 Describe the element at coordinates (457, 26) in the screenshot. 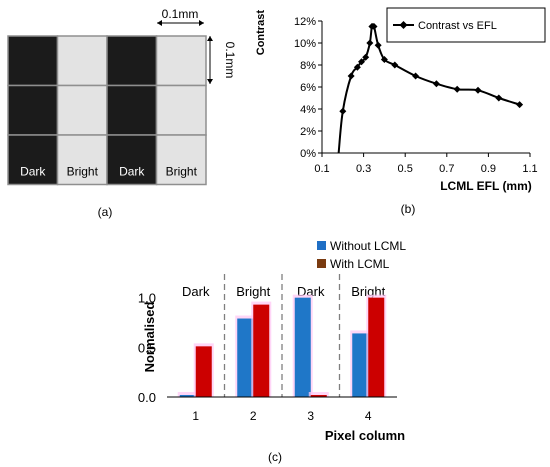

I see `b-legend-label: Contrast vs EFL` at that location.